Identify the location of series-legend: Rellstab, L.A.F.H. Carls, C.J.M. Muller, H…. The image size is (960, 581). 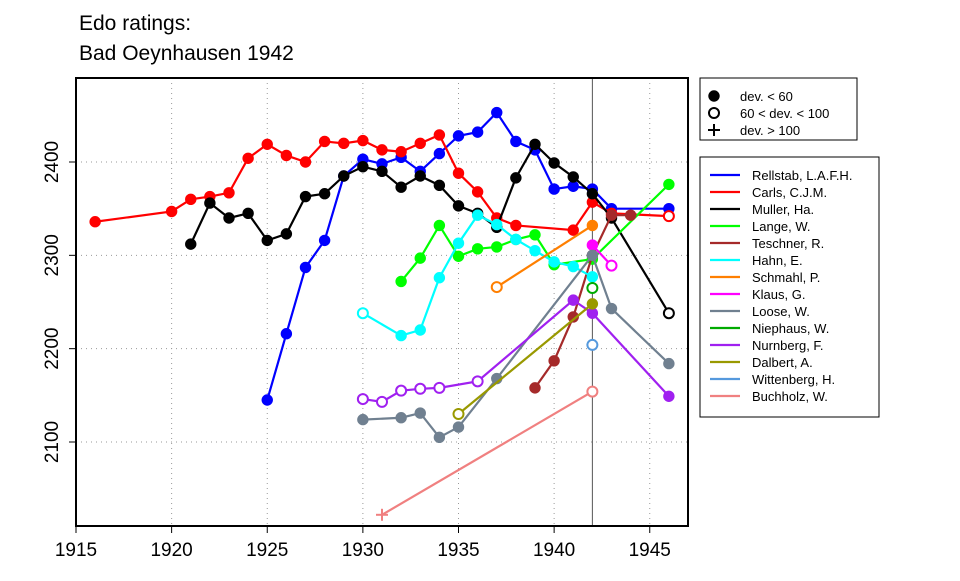
(789, 287).